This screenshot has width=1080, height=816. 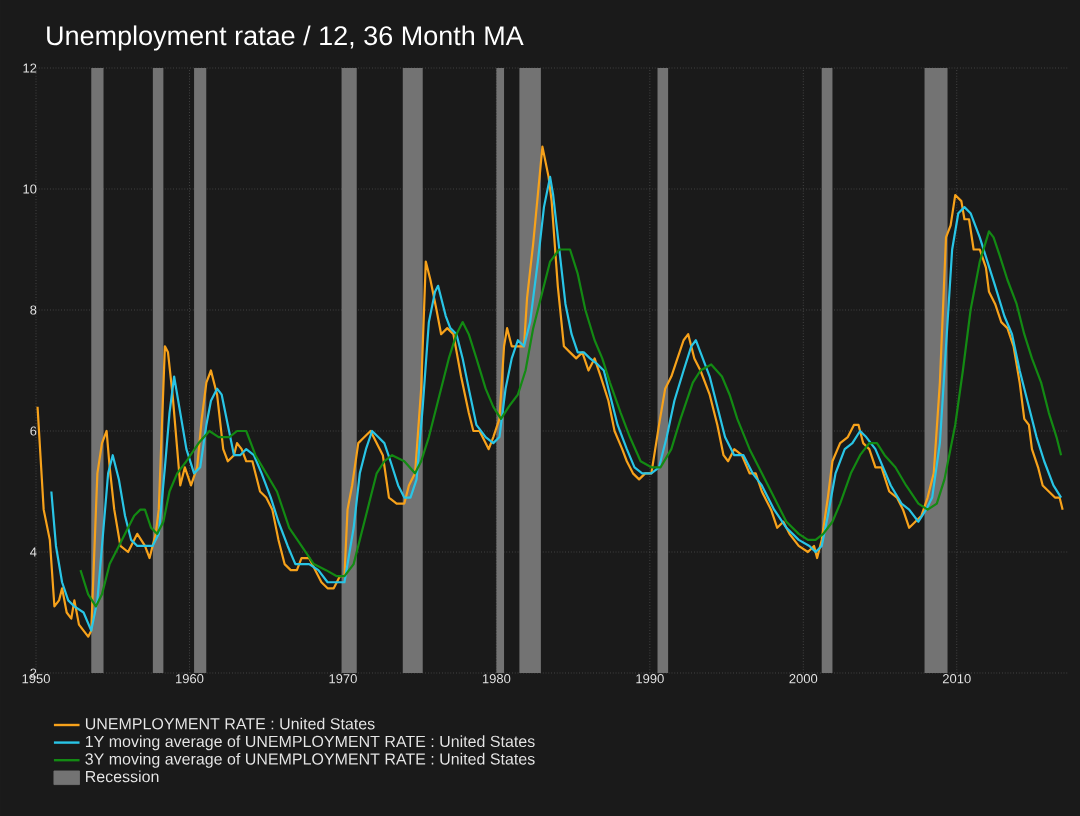 What do you see at coordinates (956, 679) in the screenshot?
I see `x-tick-label: 2010` at bounding box center [956, 679].